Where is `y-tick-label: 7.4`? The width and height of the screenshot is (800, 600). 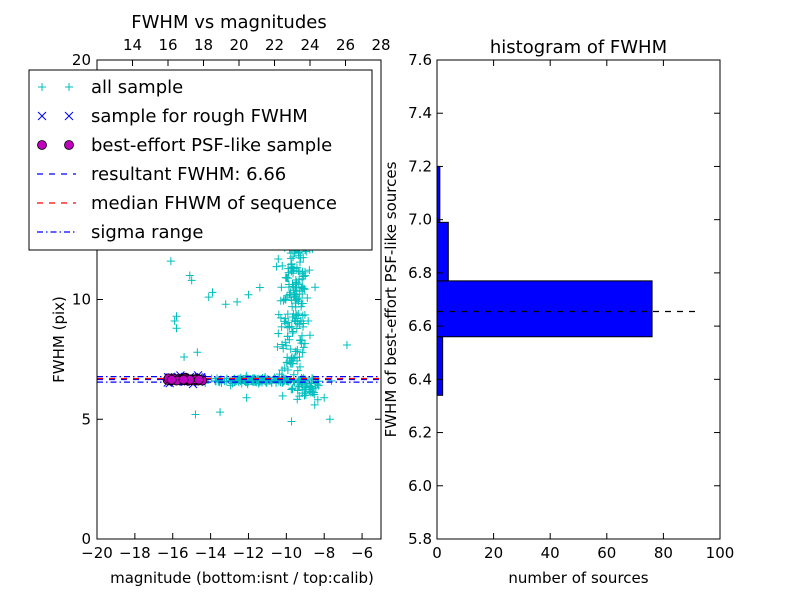
y-tick-label: 7.4 is located at coordinates (420, 113).